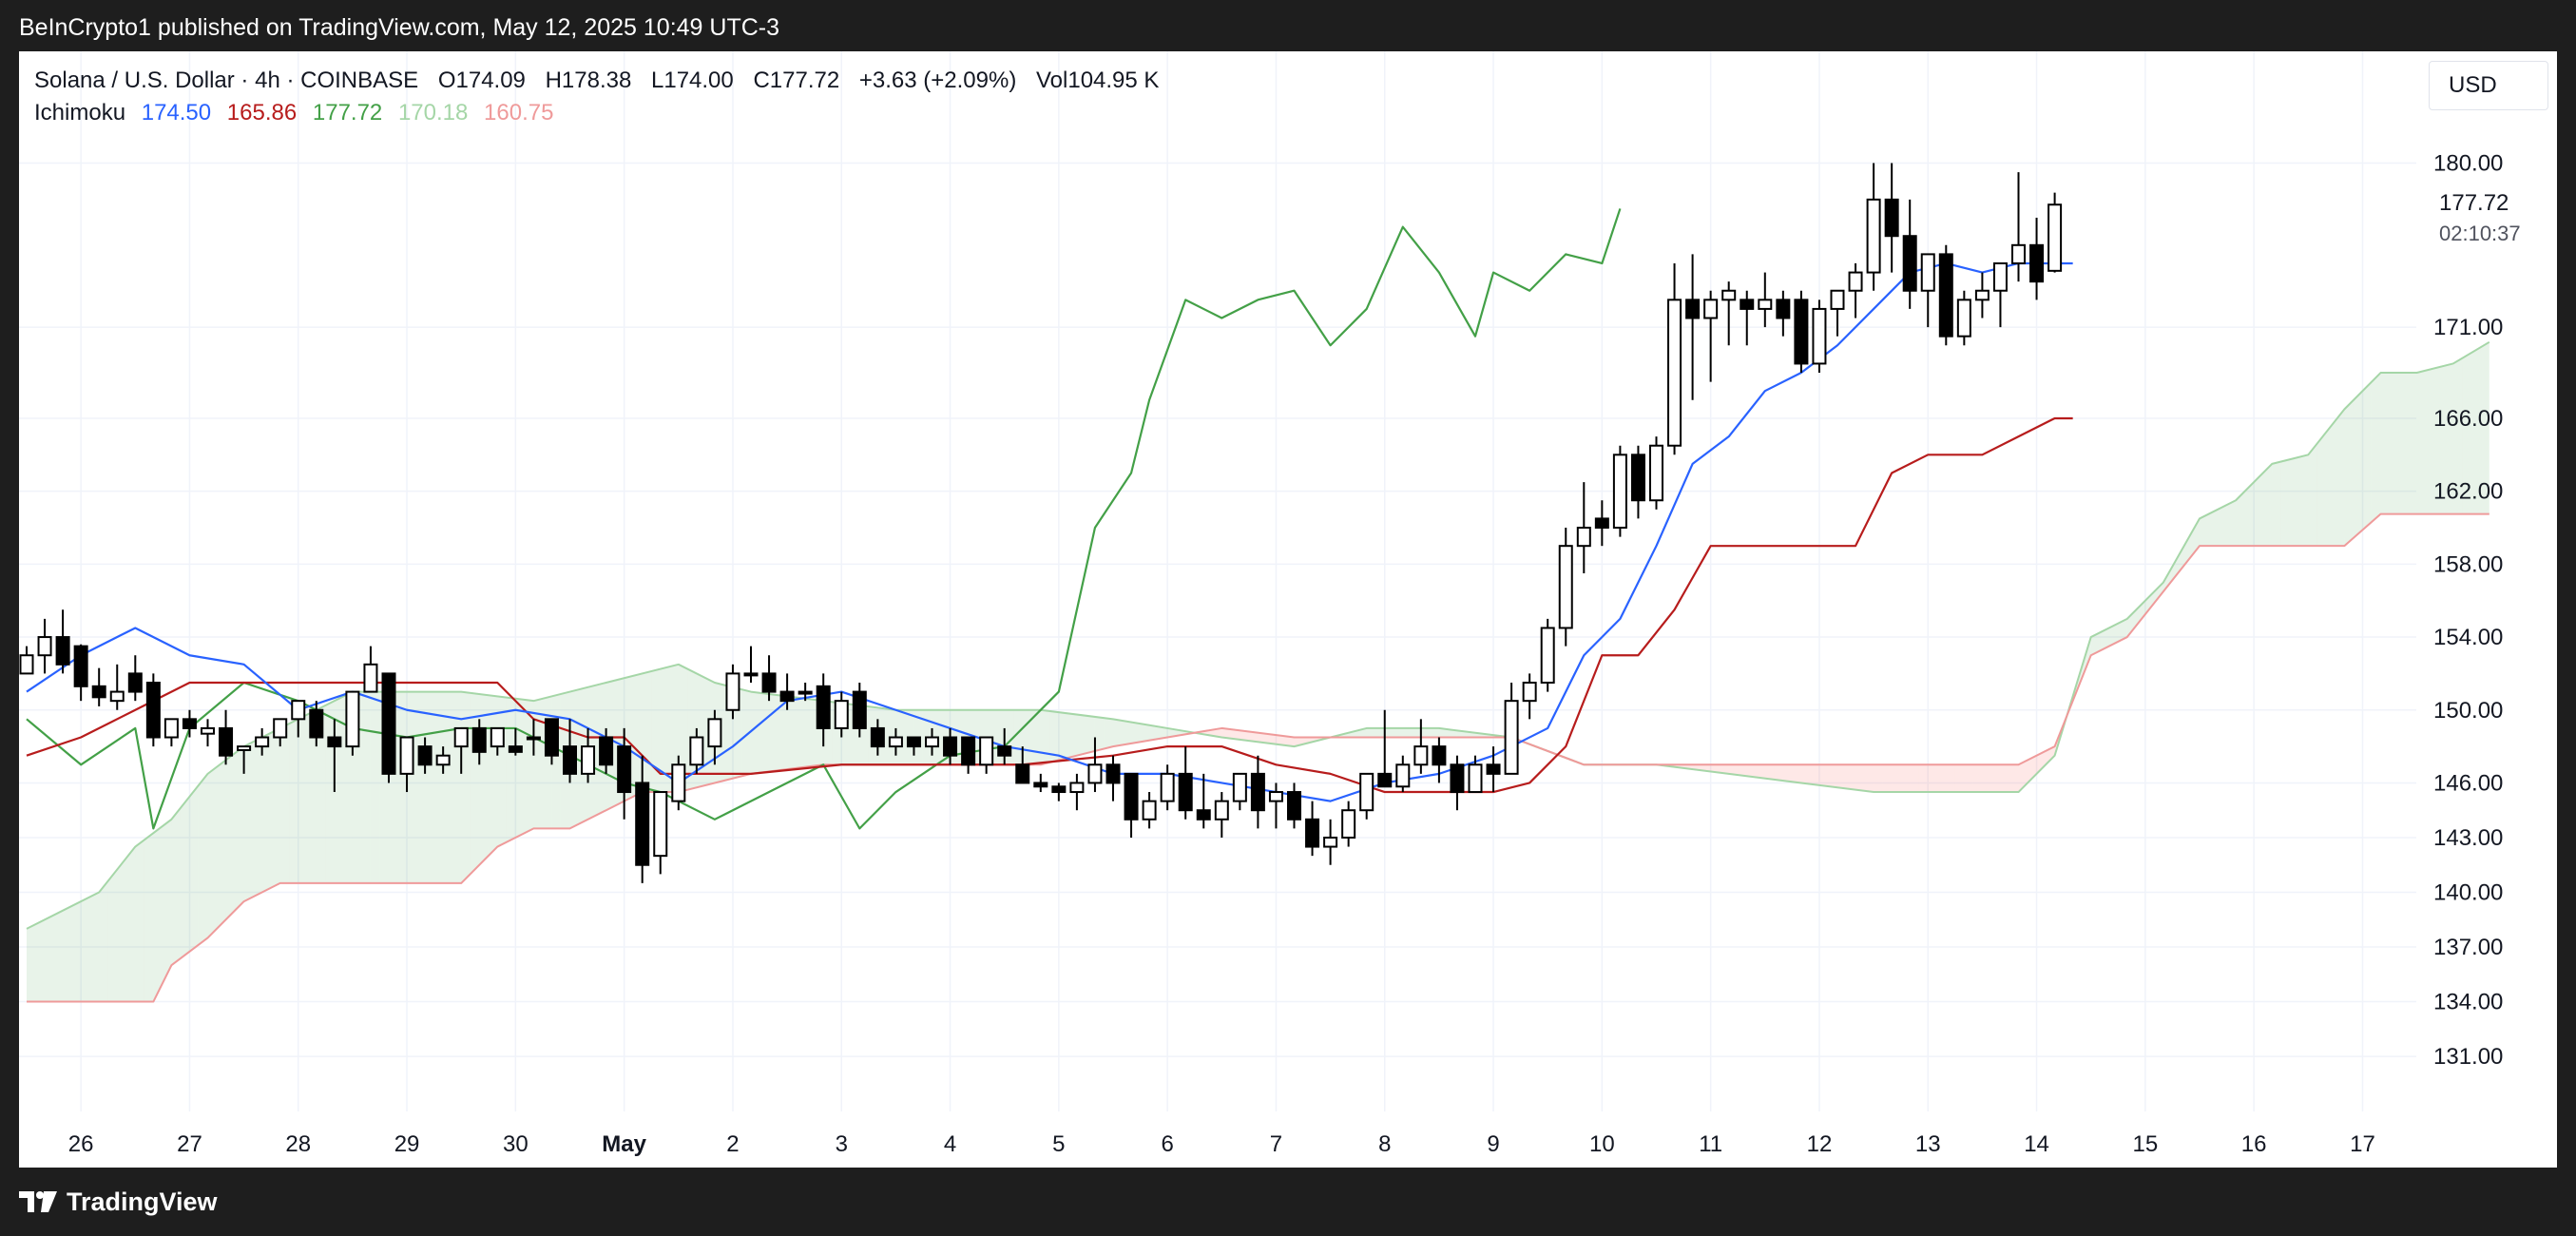 The image size is (2576, 1236). Describe the element at coordinates (1710, 1144) in the screenshot. I see `time-tick-label: 11` at that location.